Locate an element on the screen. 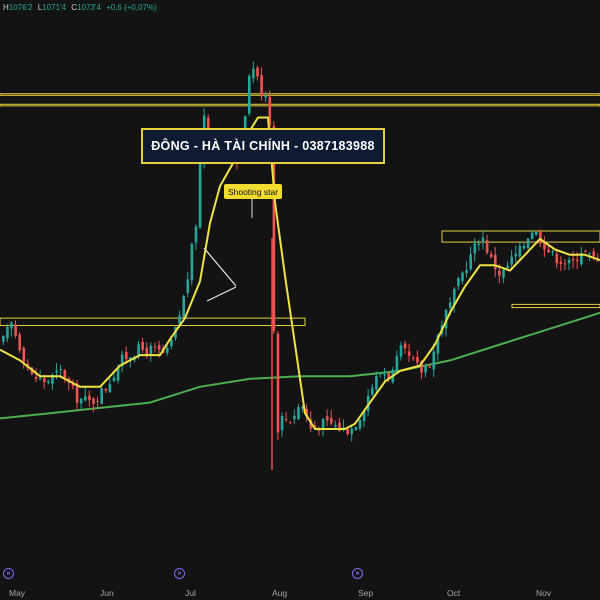 The height and width of the screenshot is (600, 600). x-tick-aug: Aug is located at coordinates (280, 593).